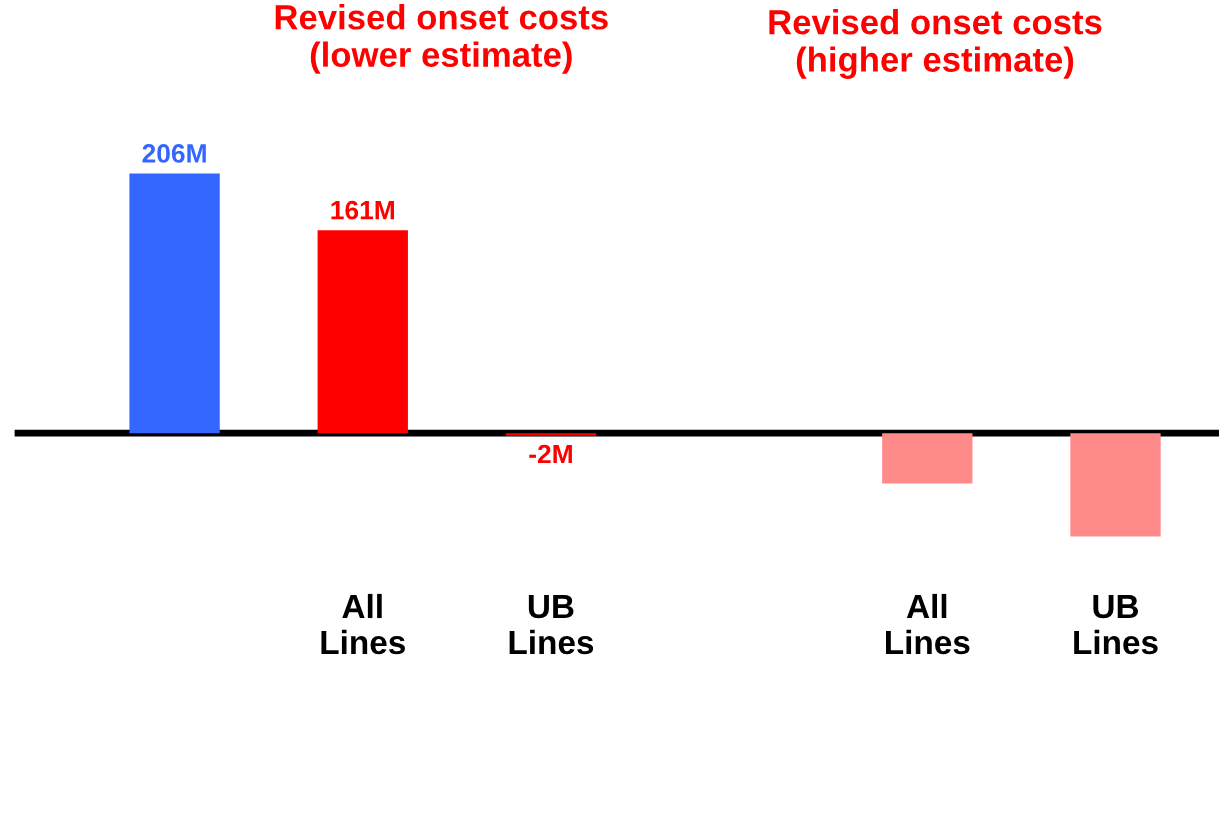 Image resolution: width=1219 pixels, height=816 pixels. I want to click on data-label: -2M, so click(550, 454).